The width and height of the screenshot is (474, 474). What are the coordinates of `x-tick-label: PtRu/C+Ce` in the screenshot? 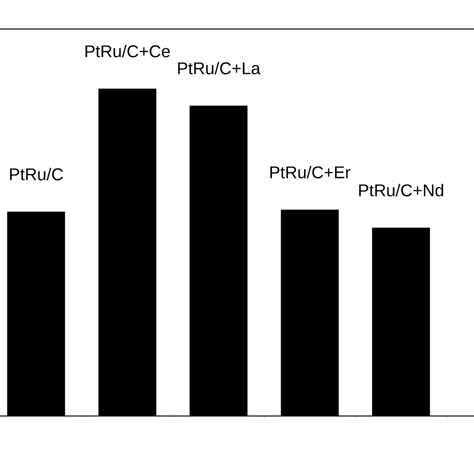 It's located at (128, 51).